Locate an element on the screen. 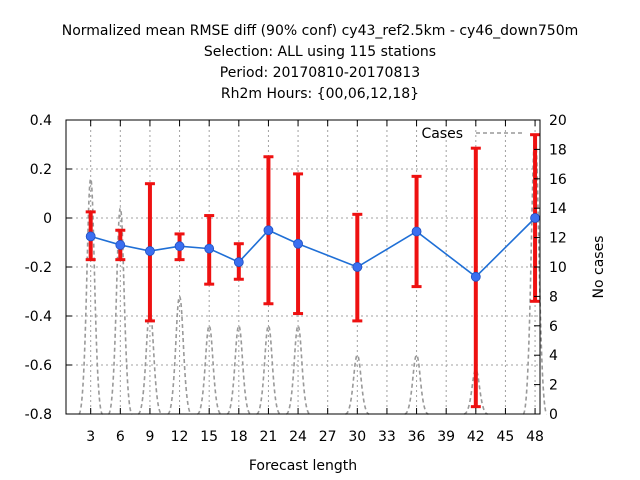  series-line is located at coordinates (313, 247).